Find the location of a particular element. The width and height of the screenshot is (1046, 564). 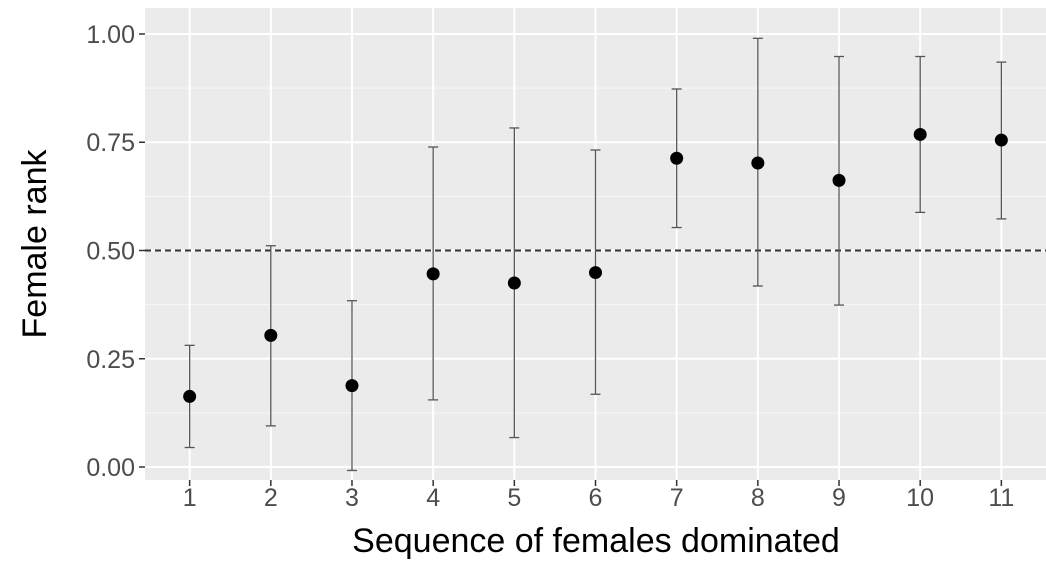

y-tick-label: 1.00 is located at coordinates (110, 35).